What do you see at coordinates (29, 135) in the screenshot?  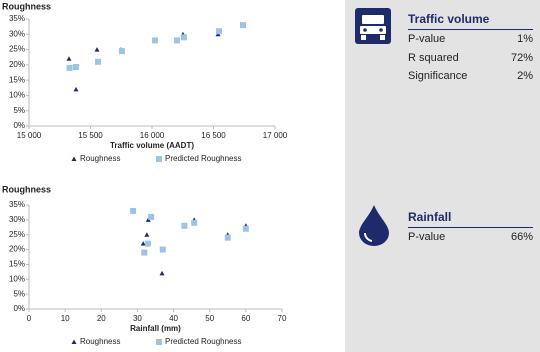 I see `x-tick-label: 15 000` at bounding box center [29, 135].